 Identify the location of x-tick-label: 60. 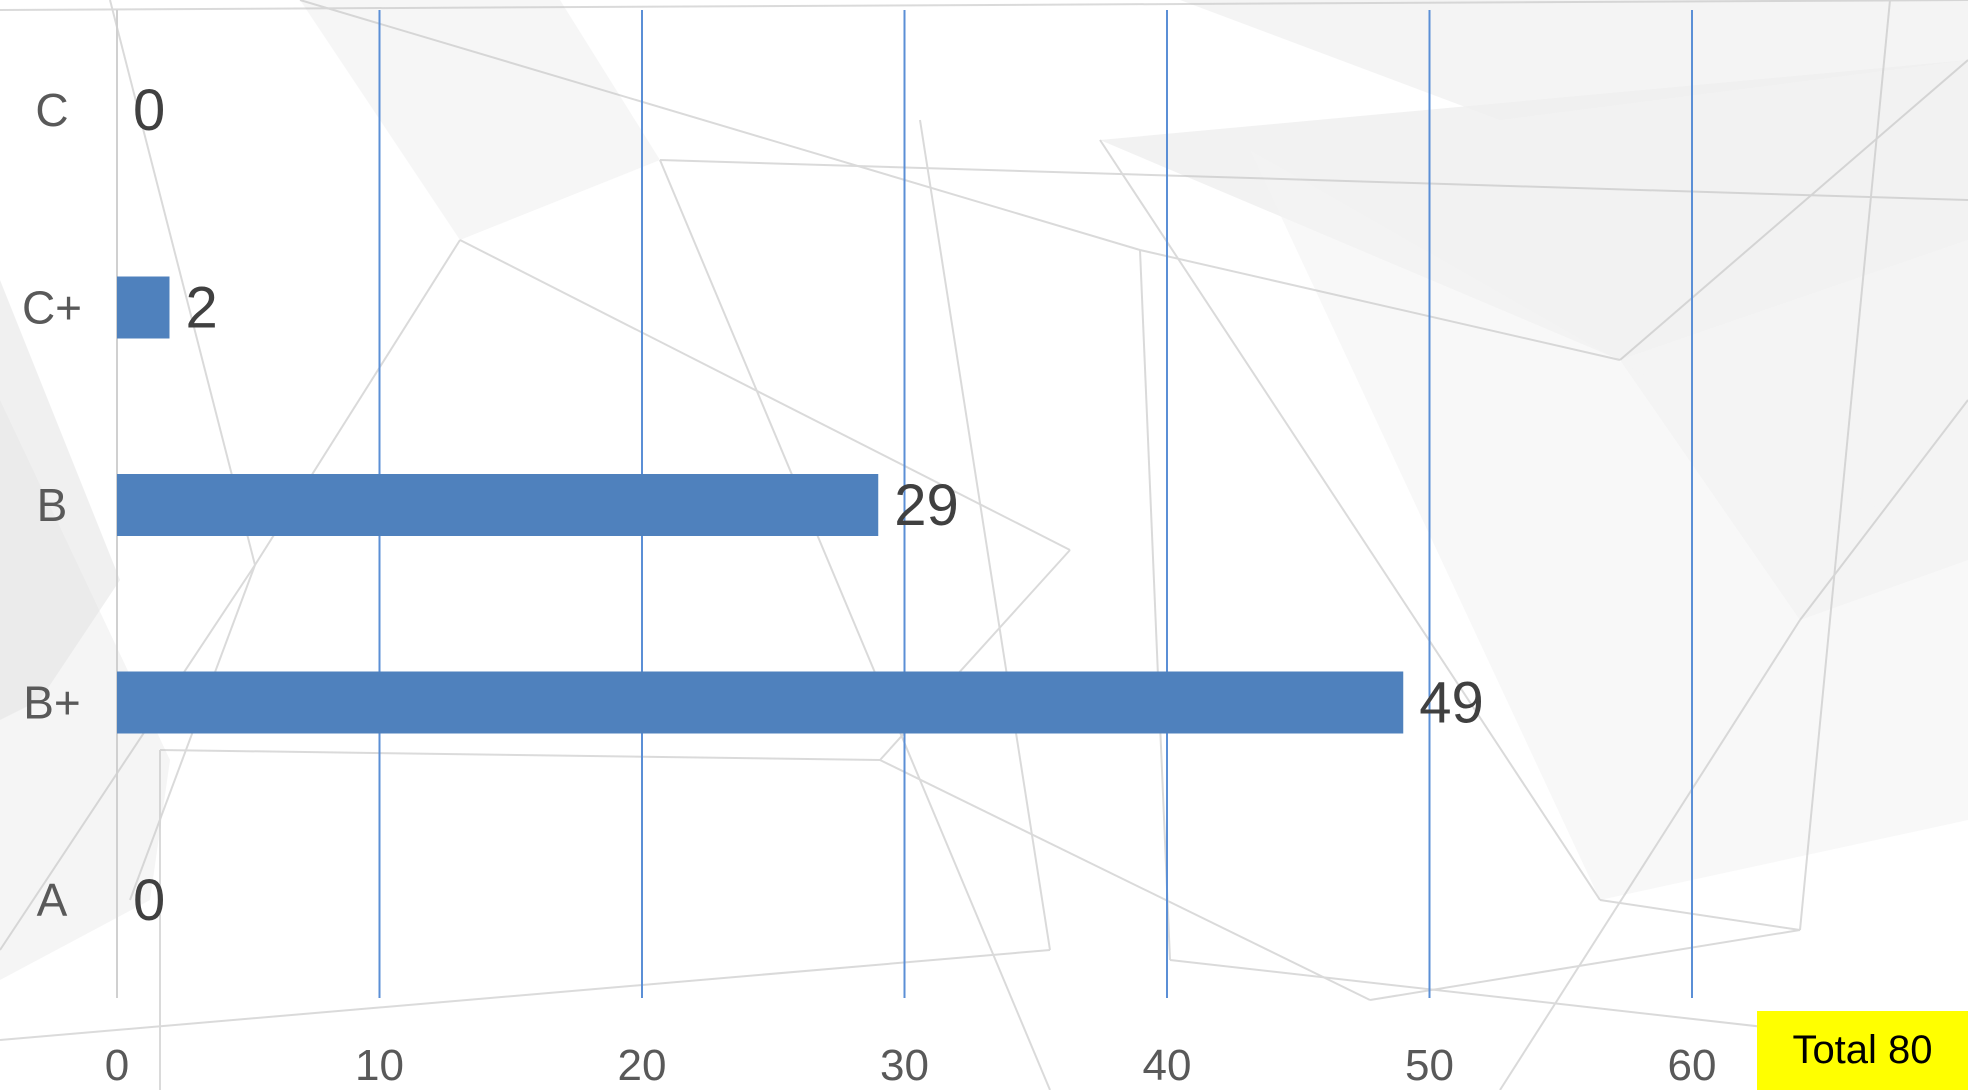
(1692, 1065).